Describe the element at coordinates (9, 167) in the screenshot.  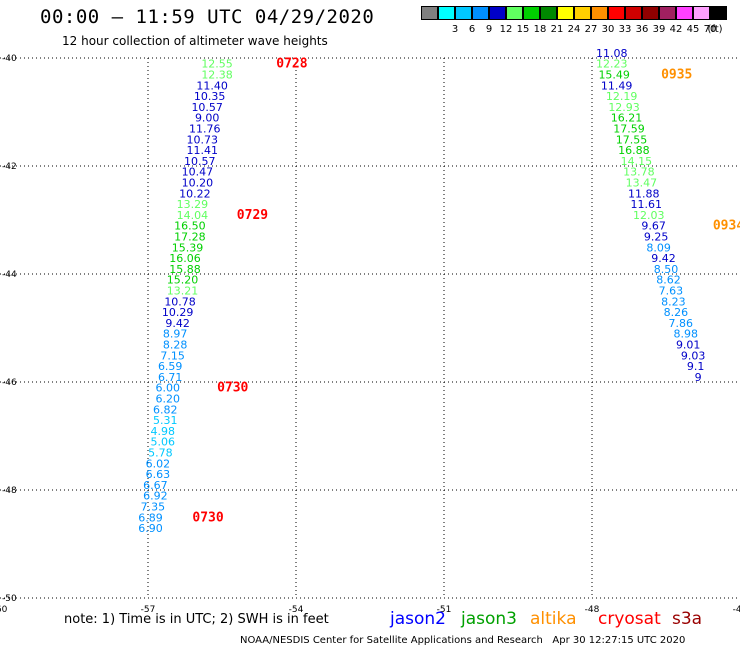
I see `y-tick-label: -42` at that location.